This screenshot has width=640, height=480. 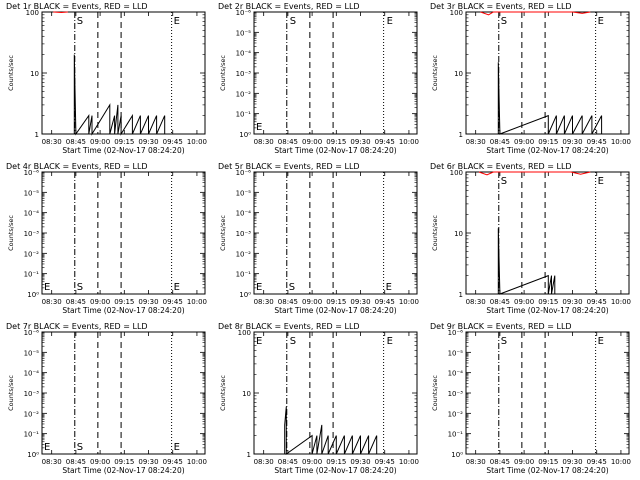 I want to click on panel-title: Det 7r BLACK = Events, RED = LLD, so click(x=77, y=326).